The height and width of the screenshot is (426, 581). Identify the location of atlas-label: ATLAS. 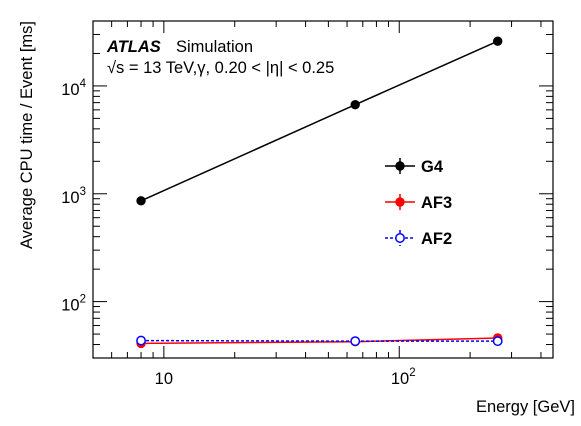
(133, 47).